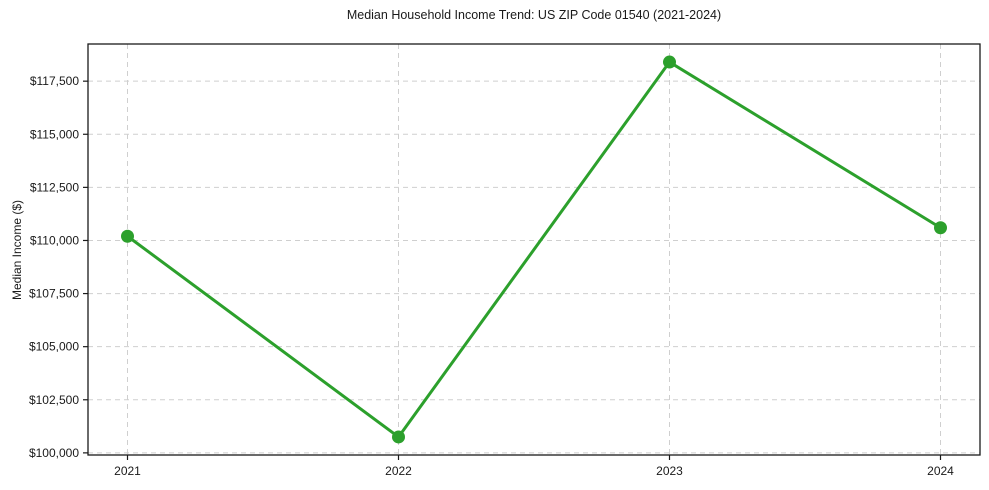 The width and height of the screenshot is (989, 490). Describe the element at coordinates (54, 81) in the screenshot. I see `y-tick-label: $117,500` at that location.